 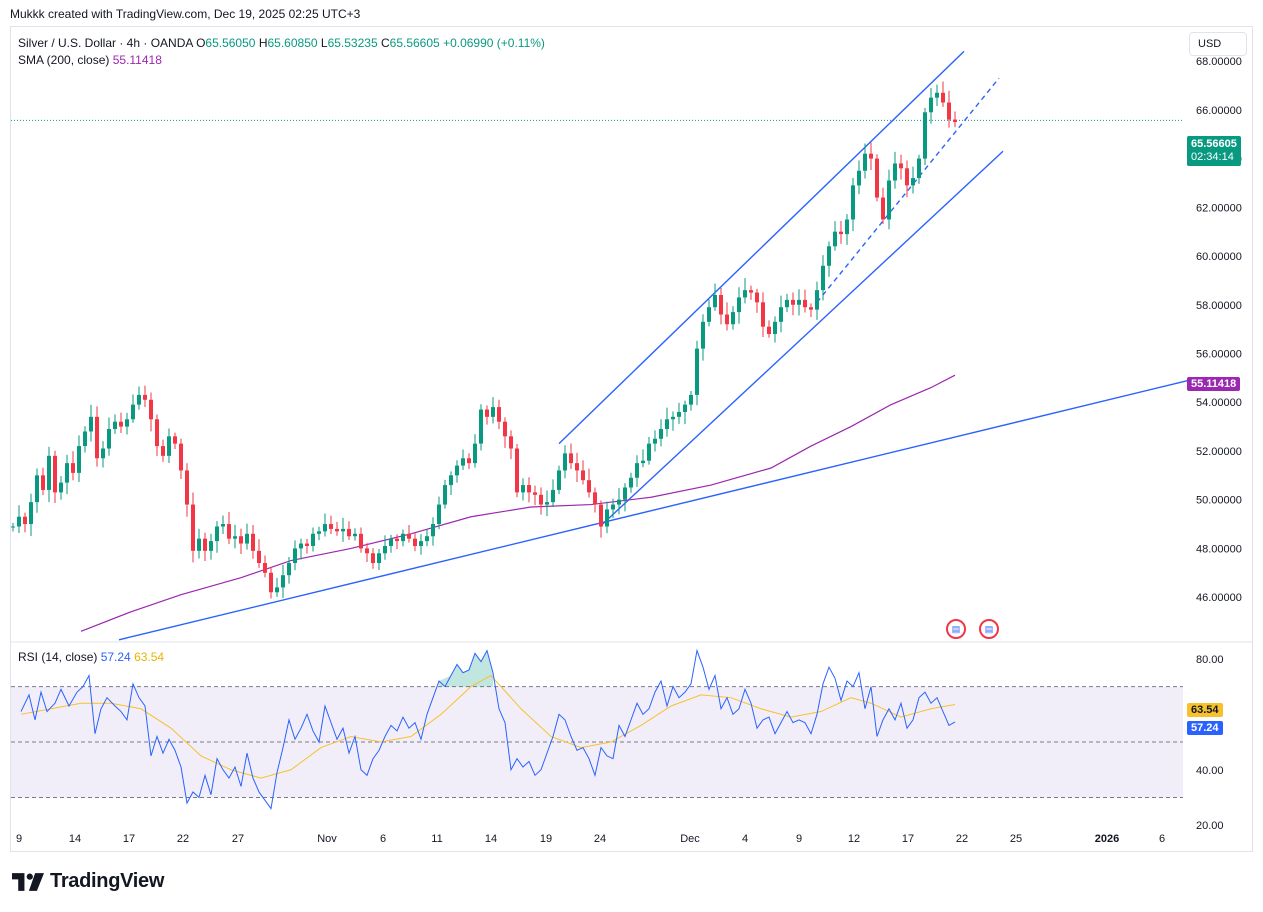 I want to click on price-change: +0.06990 (+0.11%), so click(x=494, y=43).